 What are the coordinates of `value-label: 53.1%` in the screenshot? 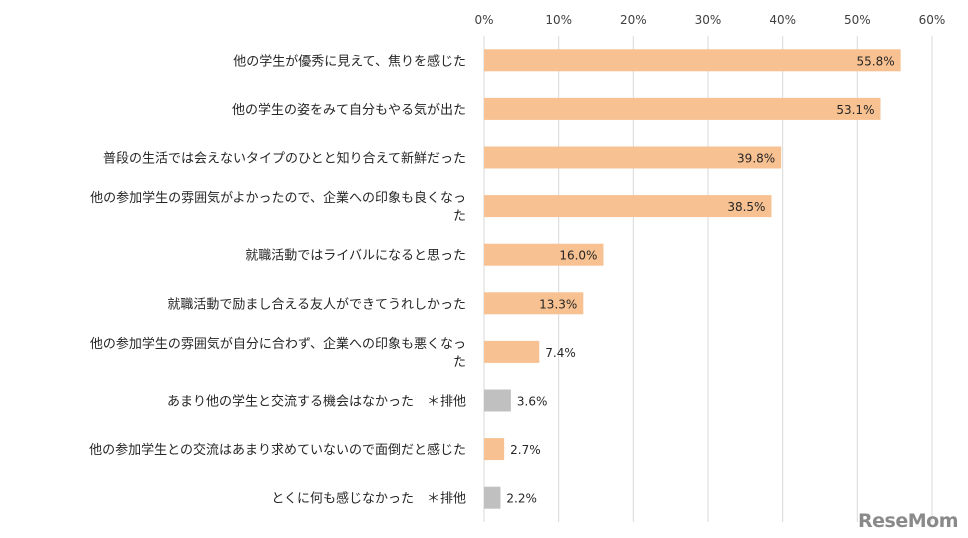 It's located at (855, 110).